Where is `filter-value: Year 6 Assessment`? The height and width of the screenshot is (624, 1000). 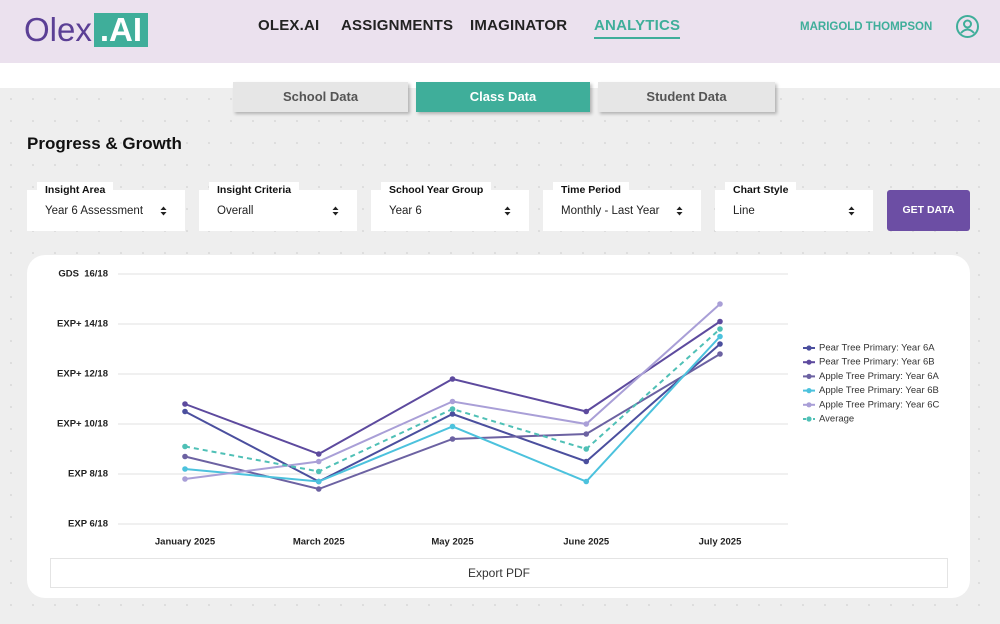
filter-value: Year 6 Assessment is located at coordinates (94, 211).